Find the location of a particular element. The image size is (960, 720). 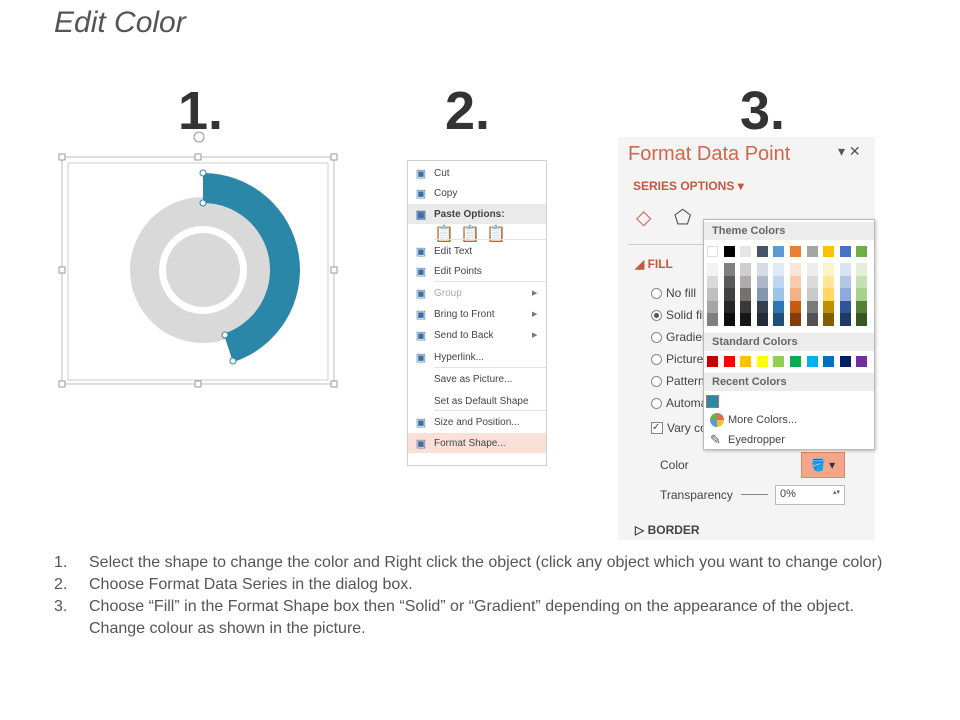

border-section-toggle: ▷ BORDER is located at coordinates (667, 530).